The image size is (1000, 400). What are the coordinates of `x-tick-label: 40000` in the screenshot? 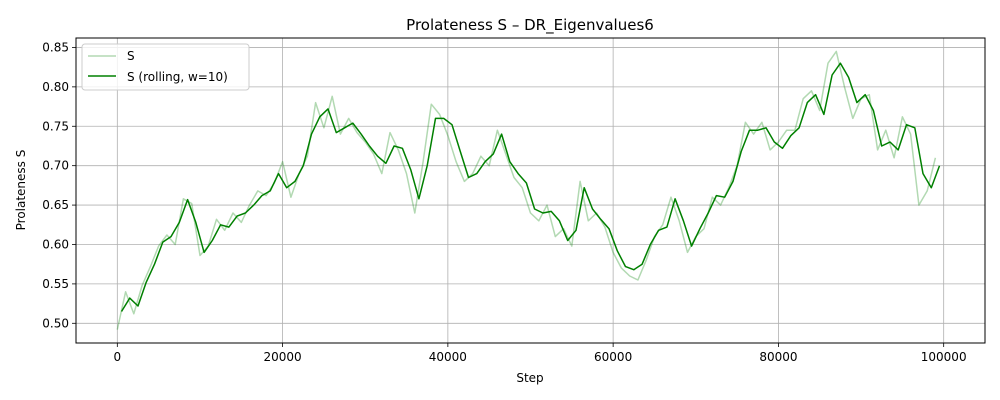 It's located at (448, 357).